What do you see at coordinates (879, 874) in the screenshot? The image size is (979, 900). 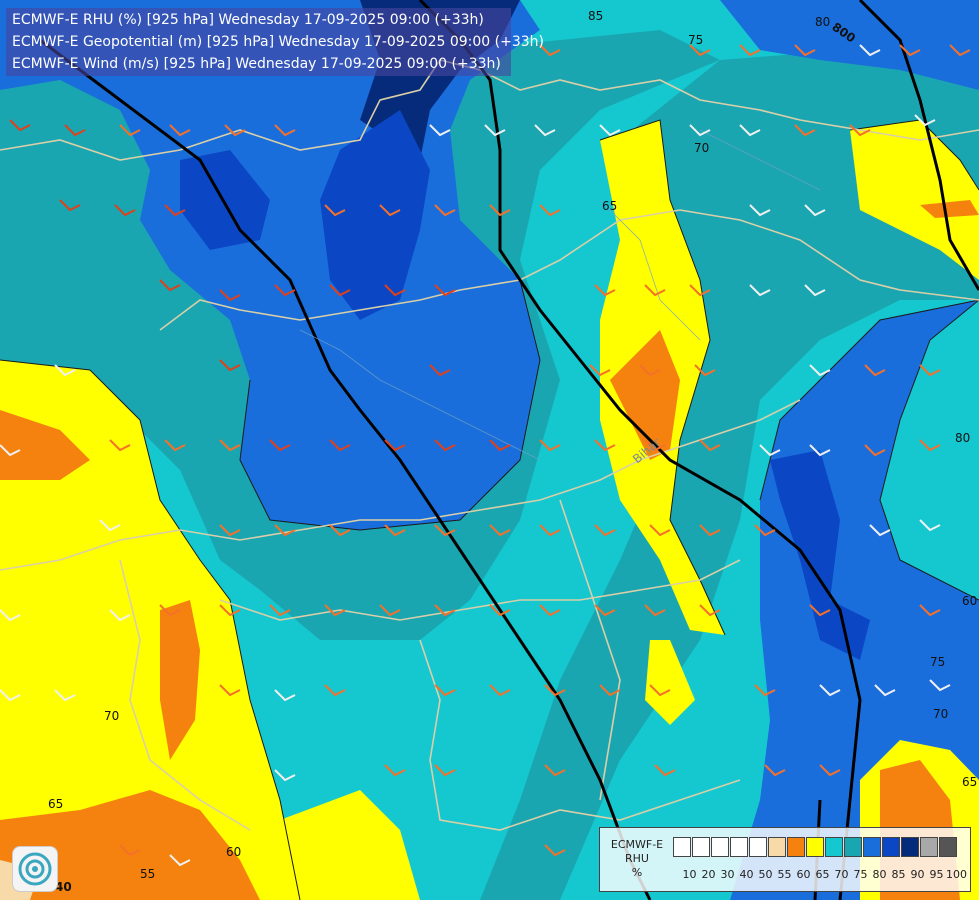 I see `legend-tick-label: 80` at bounding box center [879, 874].